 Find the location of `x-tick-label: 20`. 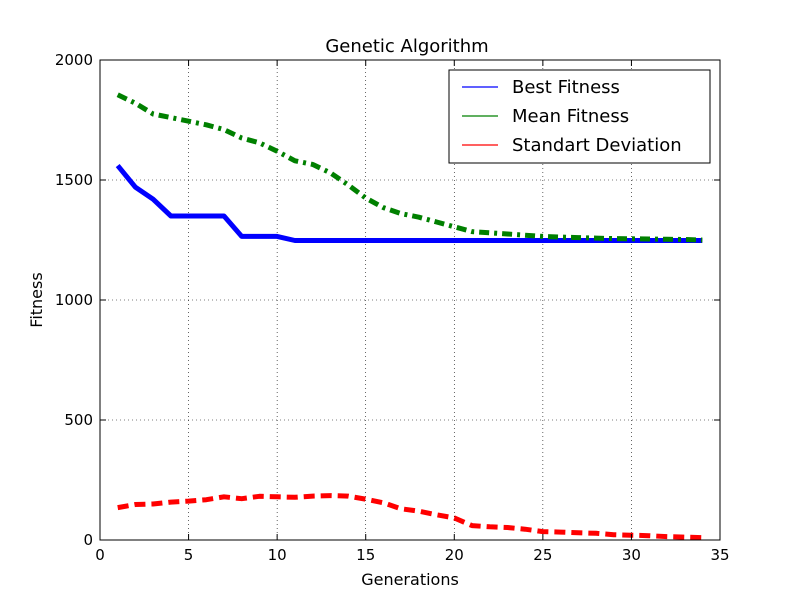

x-tick-label: 20 is located at coordinates (454, 555).